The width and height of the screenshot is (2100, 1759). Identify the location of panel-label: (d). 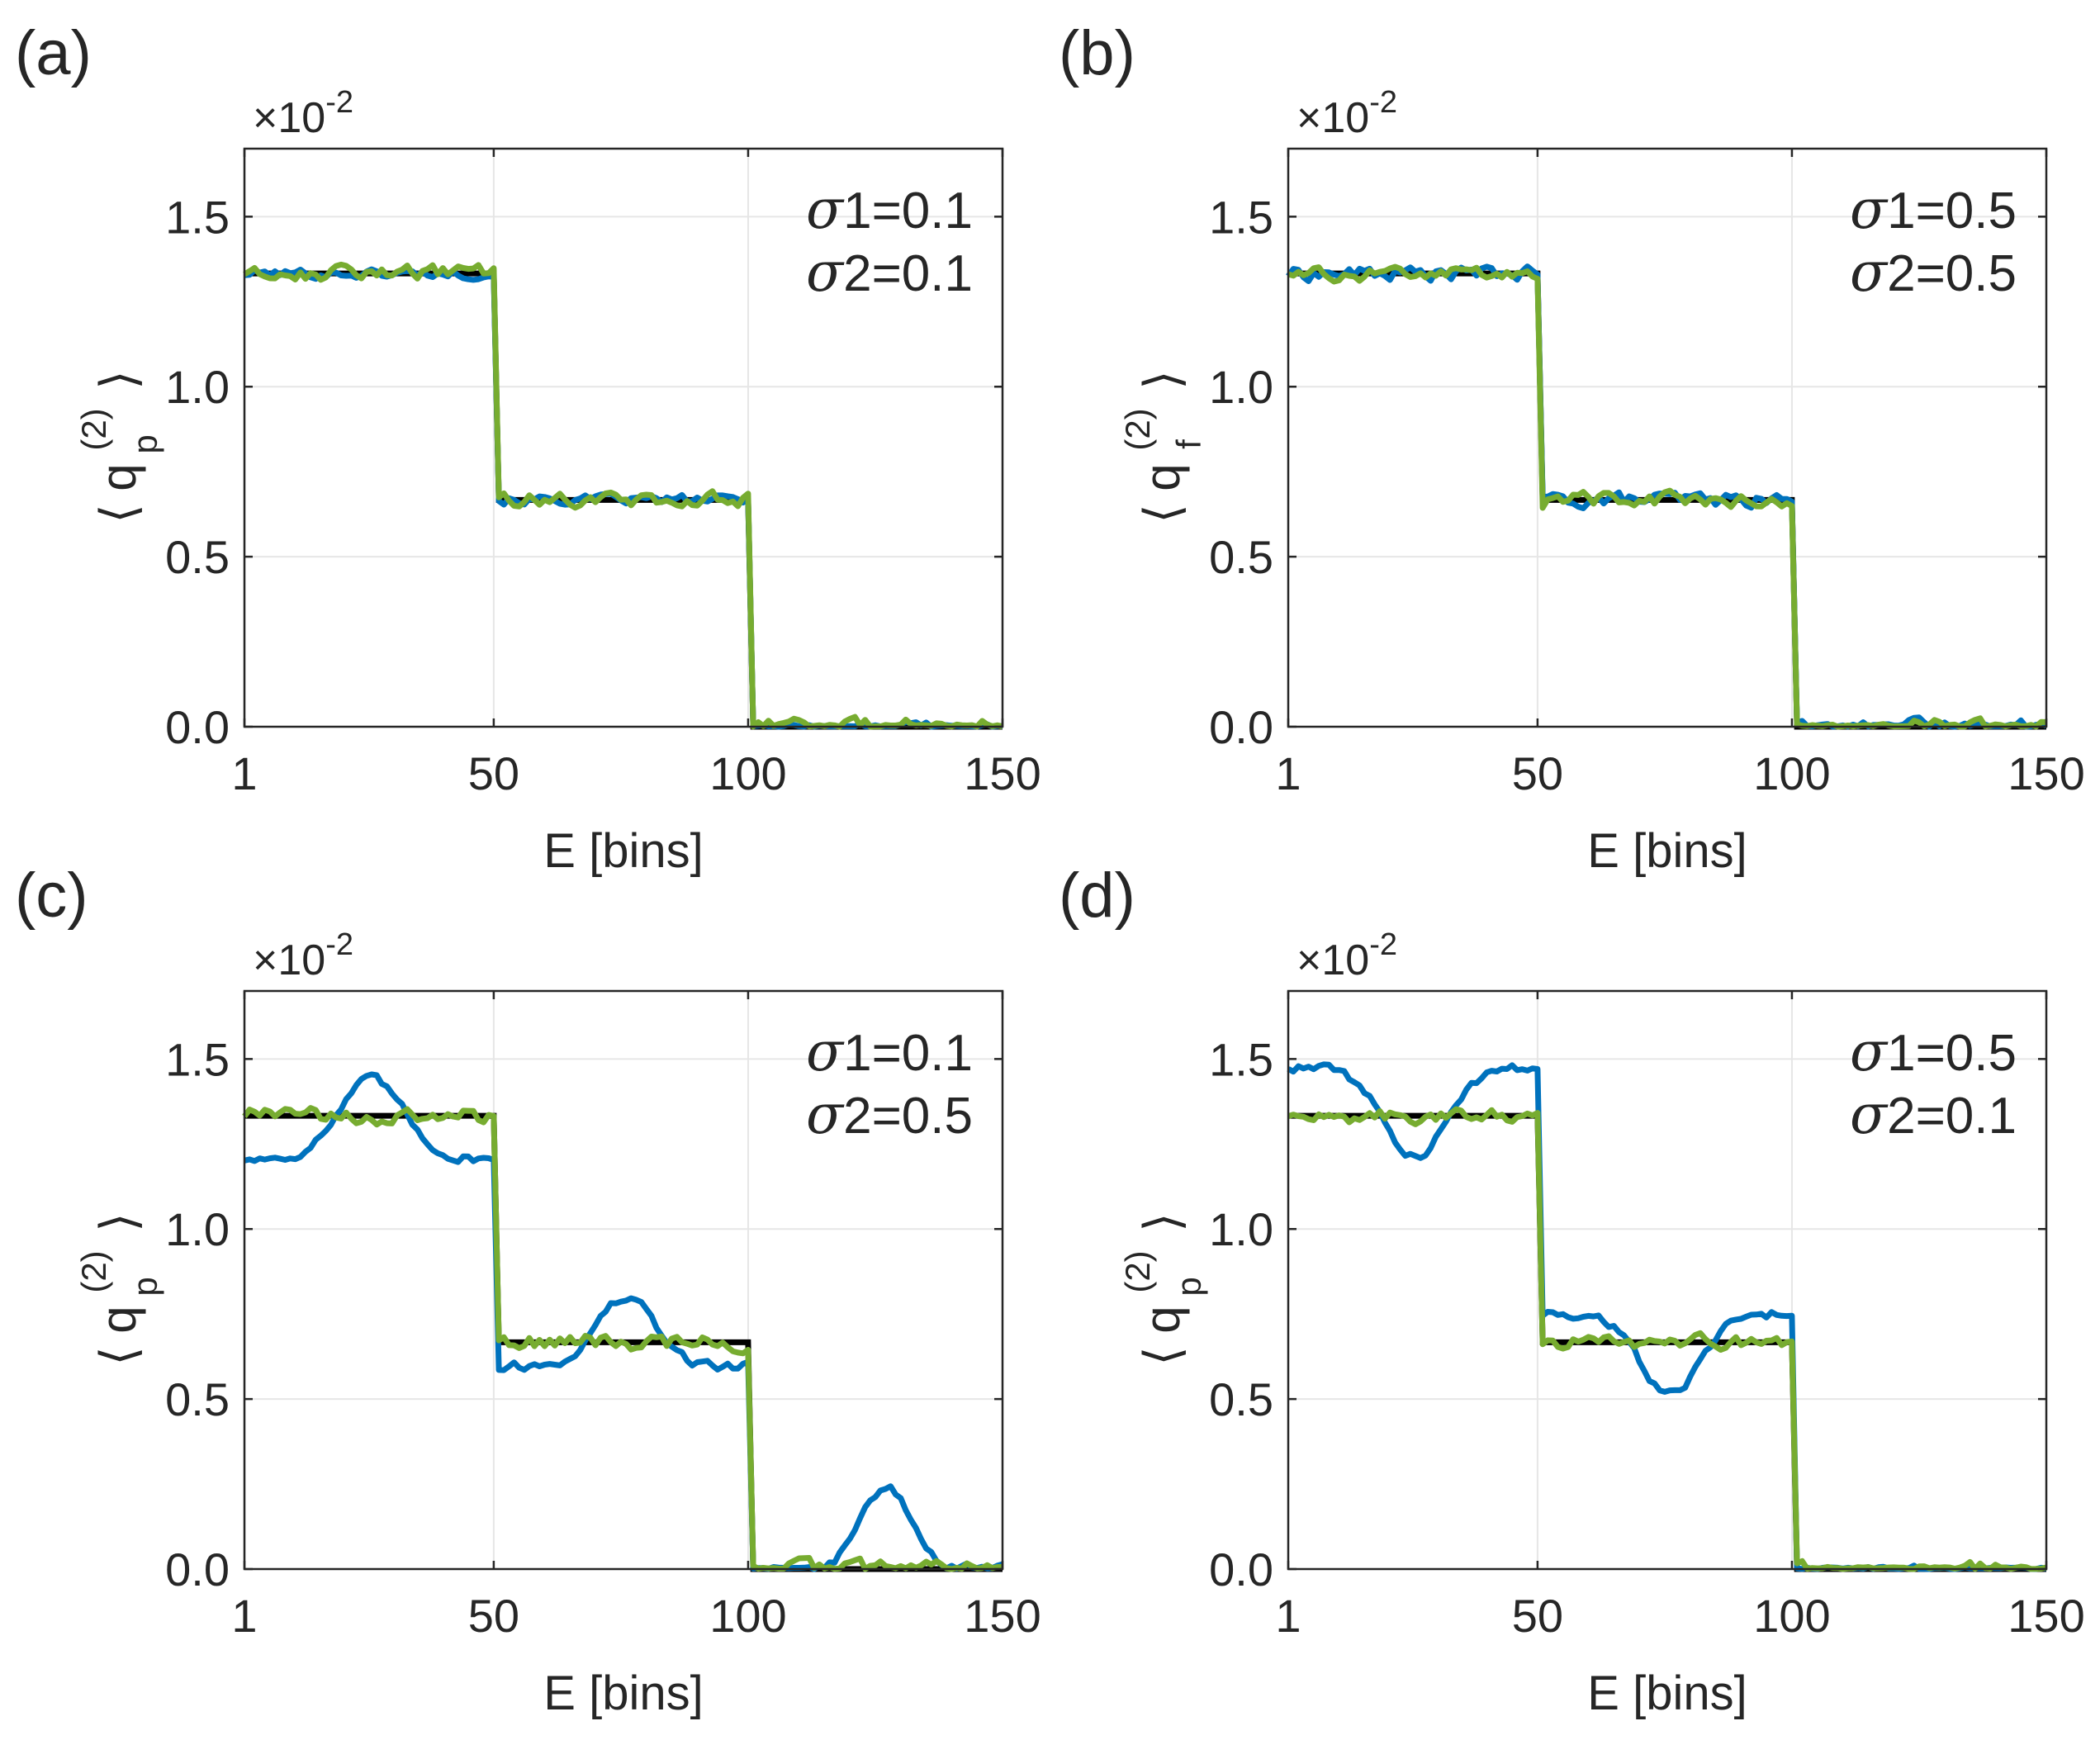
(1097, 896).